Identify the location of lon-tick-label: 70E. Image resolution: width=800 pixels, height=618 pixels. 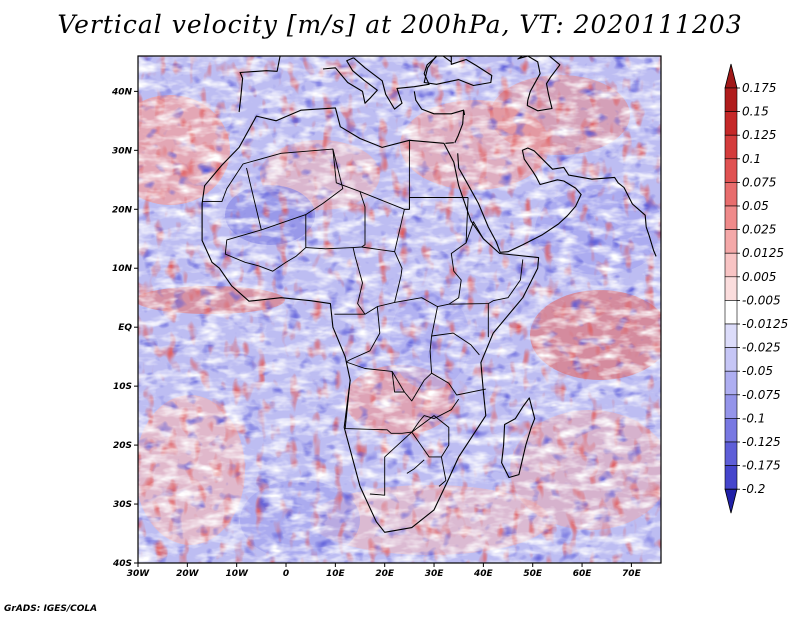
(632, 574).